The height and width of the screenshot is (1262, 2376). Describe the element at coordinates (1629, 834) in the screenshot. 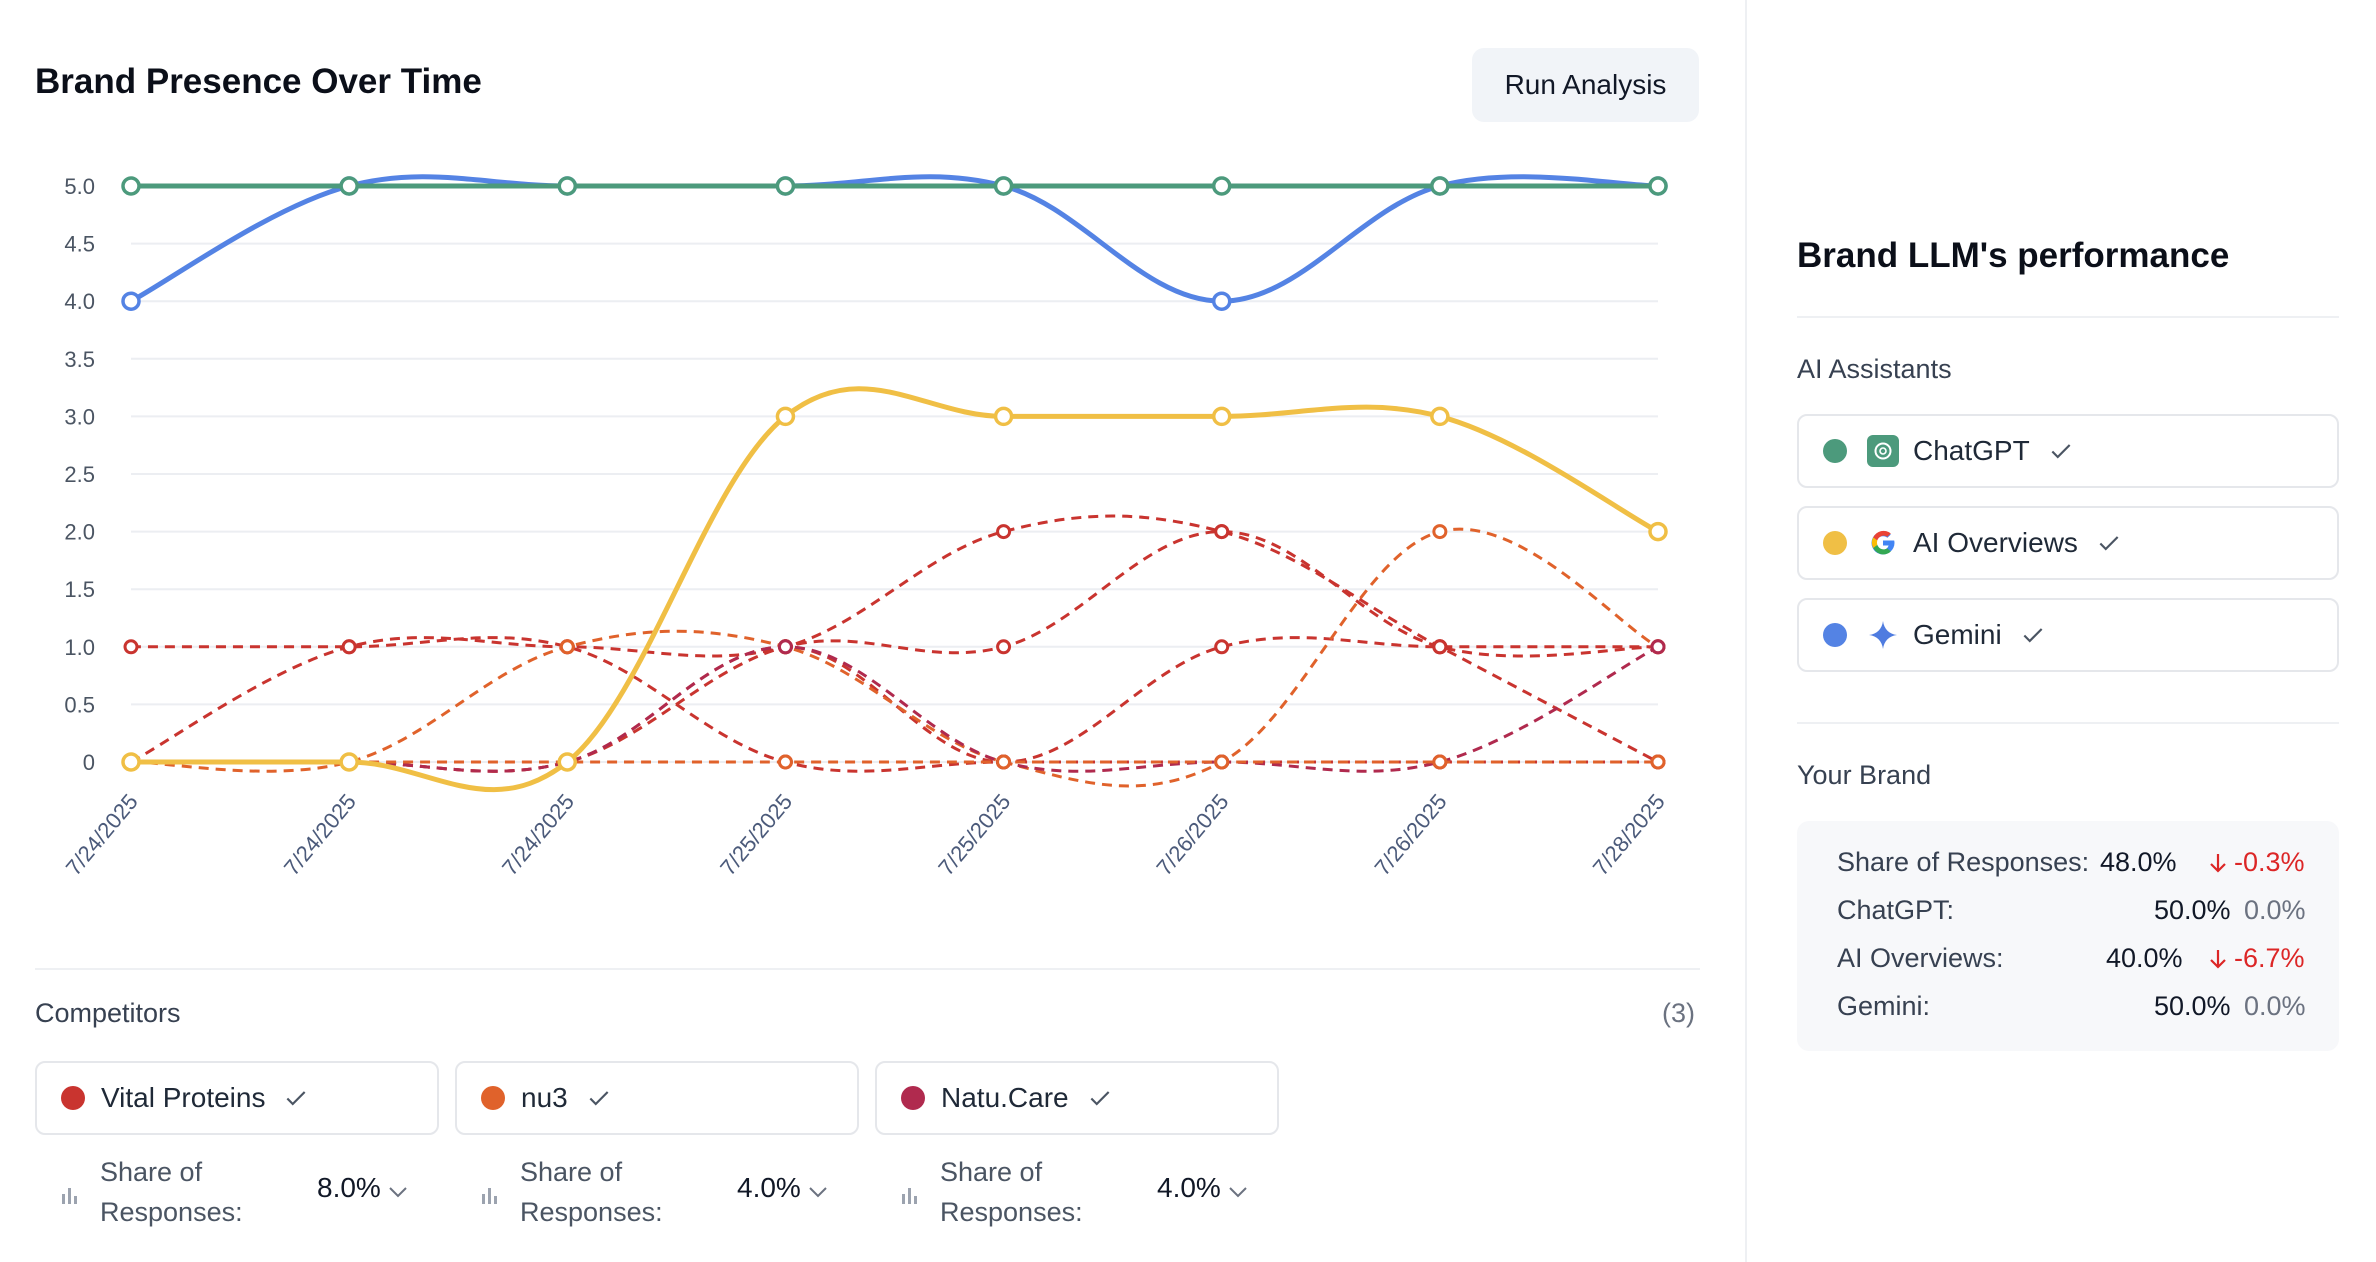

I see `x-tick-label: 7/28/2025` at that location.